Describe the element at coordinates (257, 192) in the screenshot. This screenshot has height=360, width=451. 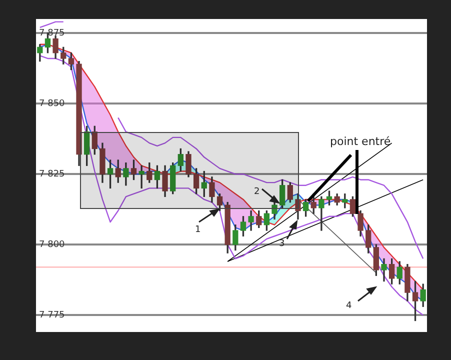
I see `annotation: 2` at that location.